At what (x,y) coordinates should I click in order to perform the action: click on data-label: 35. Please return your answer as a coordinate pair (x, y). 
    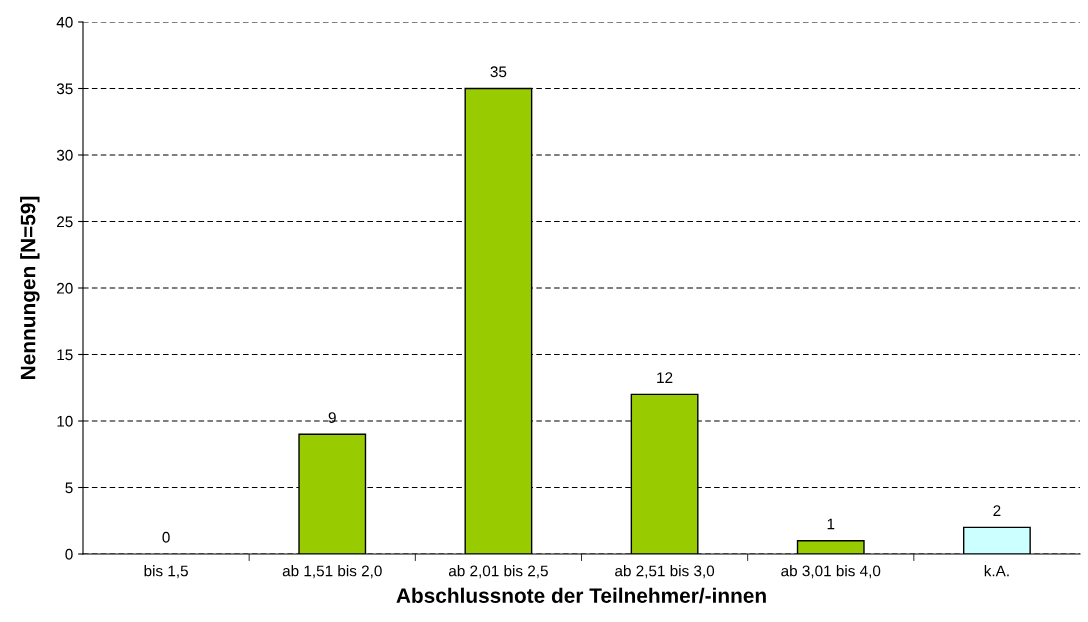
    Looking at the image, I should click on (498, 72).